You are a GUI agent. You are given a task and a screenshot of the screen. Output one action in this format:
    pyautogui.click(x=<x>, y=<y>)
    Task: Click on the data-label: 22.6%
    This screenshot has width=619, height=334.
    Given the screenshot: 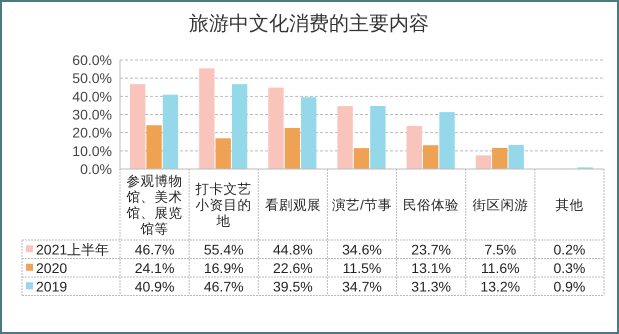 What is the action you would take?
    pyautogui.click(x=293, y=268)
    